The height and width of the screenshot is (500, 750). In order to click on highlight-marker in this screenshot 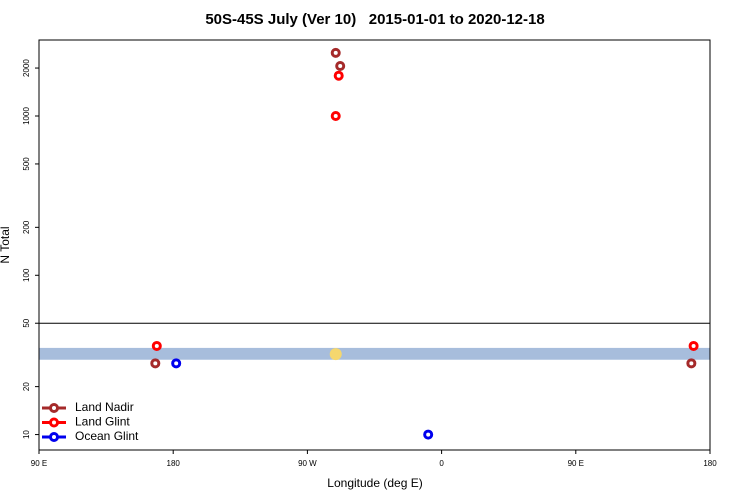, I will do `click(335, 354)`.